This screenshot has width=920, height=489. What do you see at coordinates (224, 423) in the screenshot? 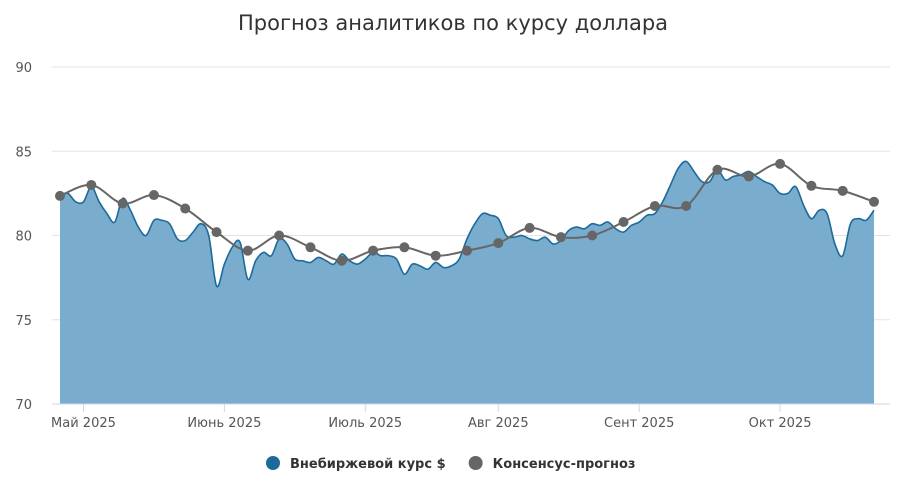
I see `x-tick-label: Июнь 2025` at bounding box center [224, 423].